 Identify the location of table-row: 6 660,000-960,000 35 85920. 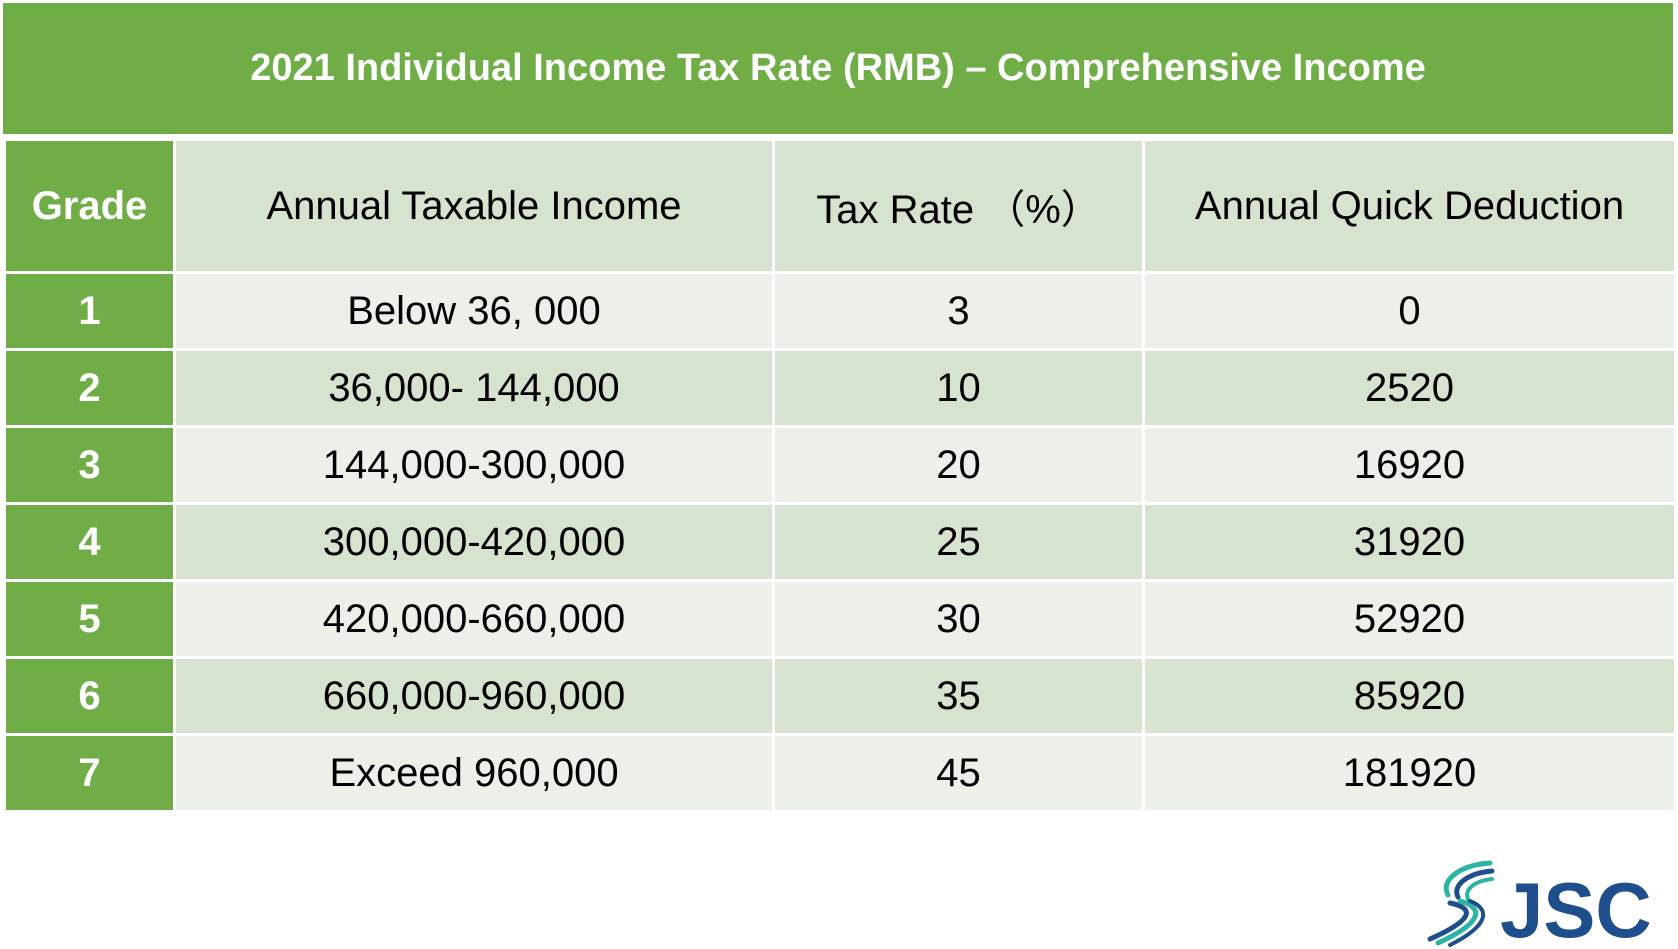
(840, 696).